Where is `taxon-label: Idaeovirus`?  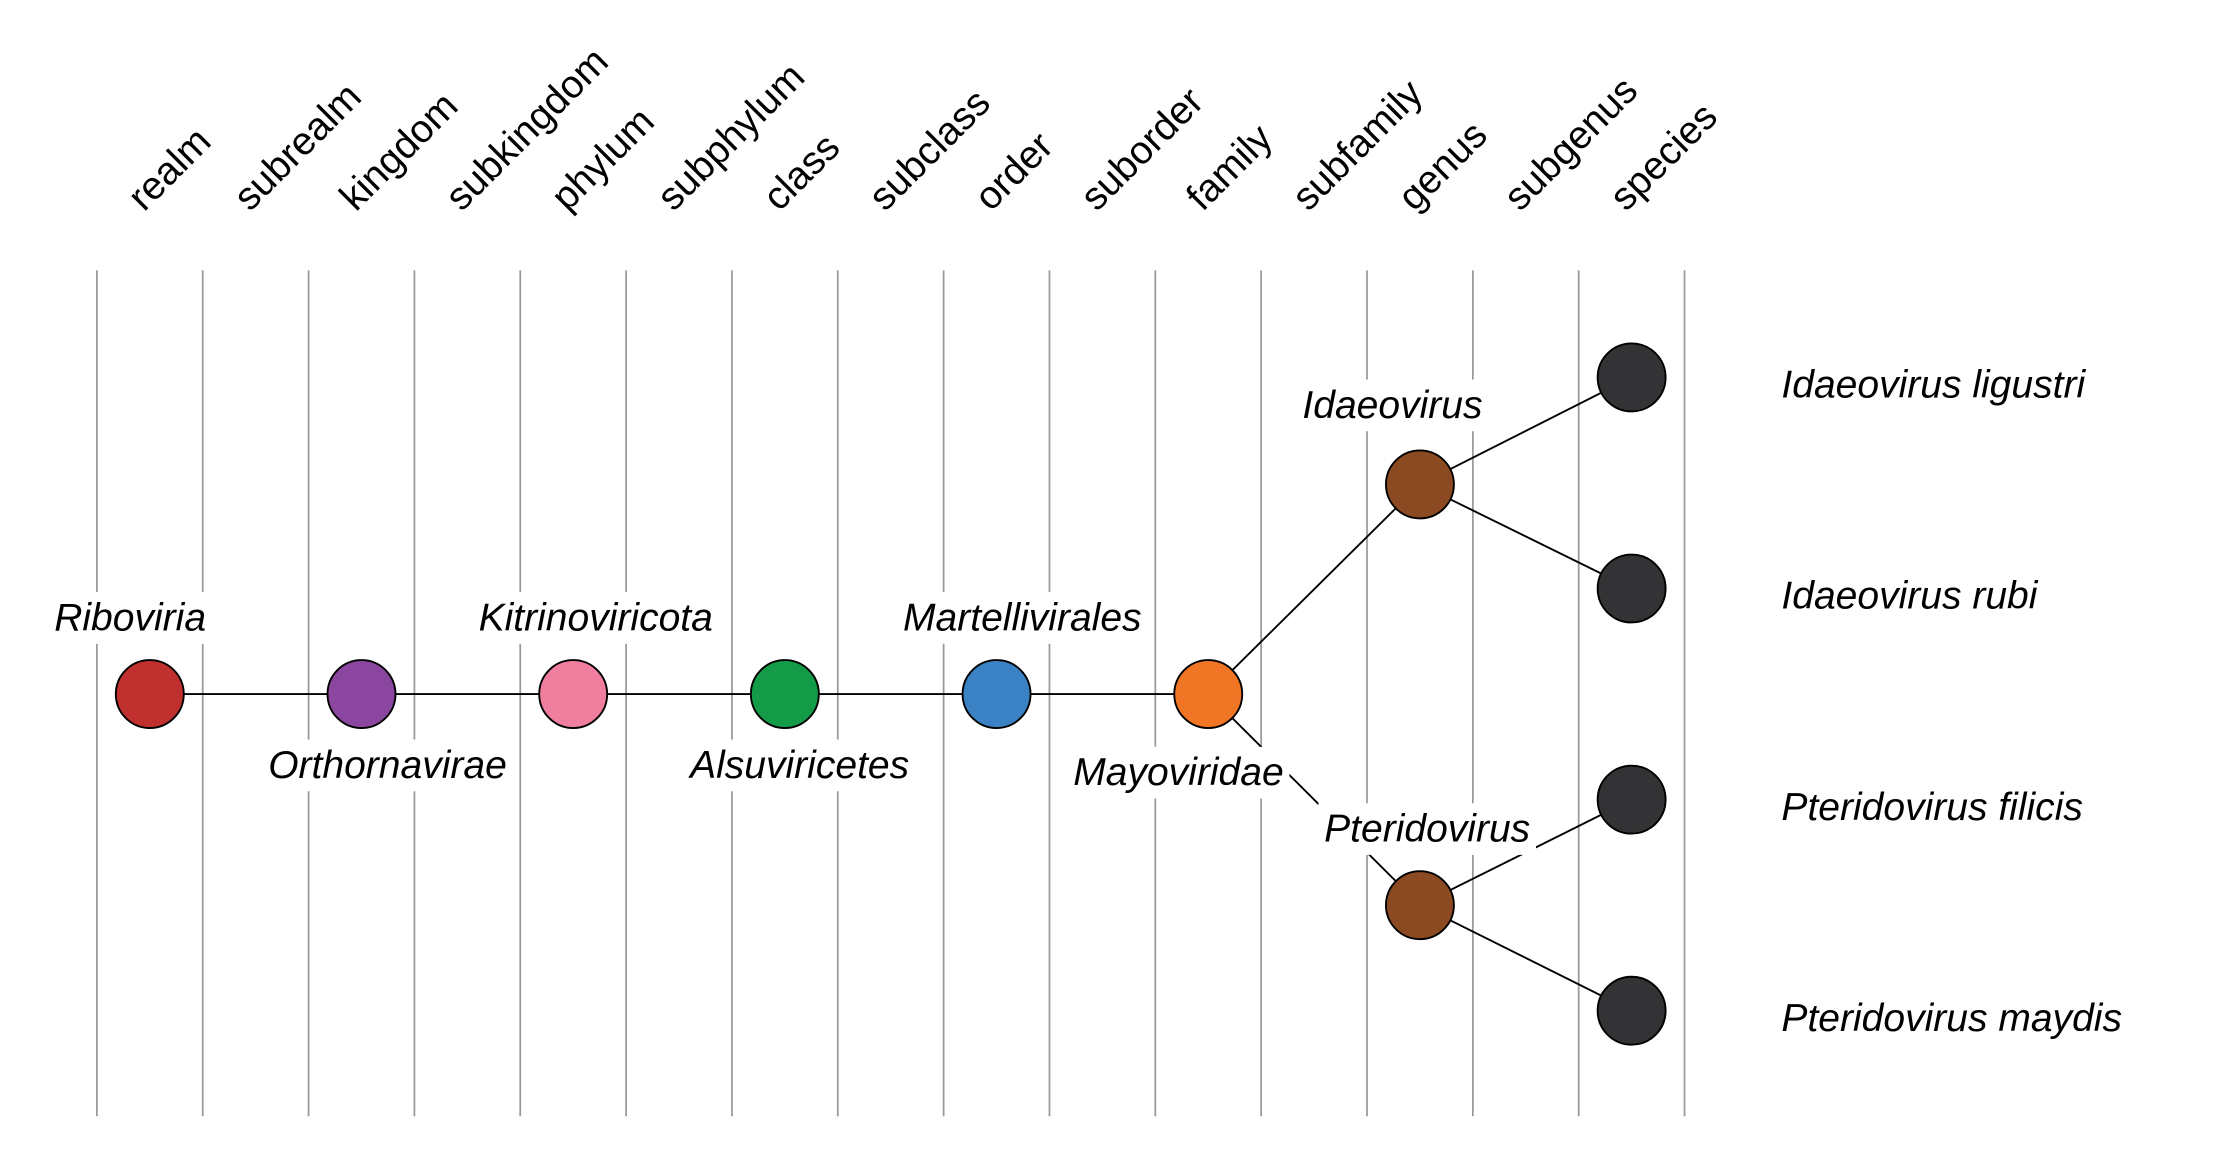 taxon-label: Idaeovirus is located at coordinates (1392, 405).